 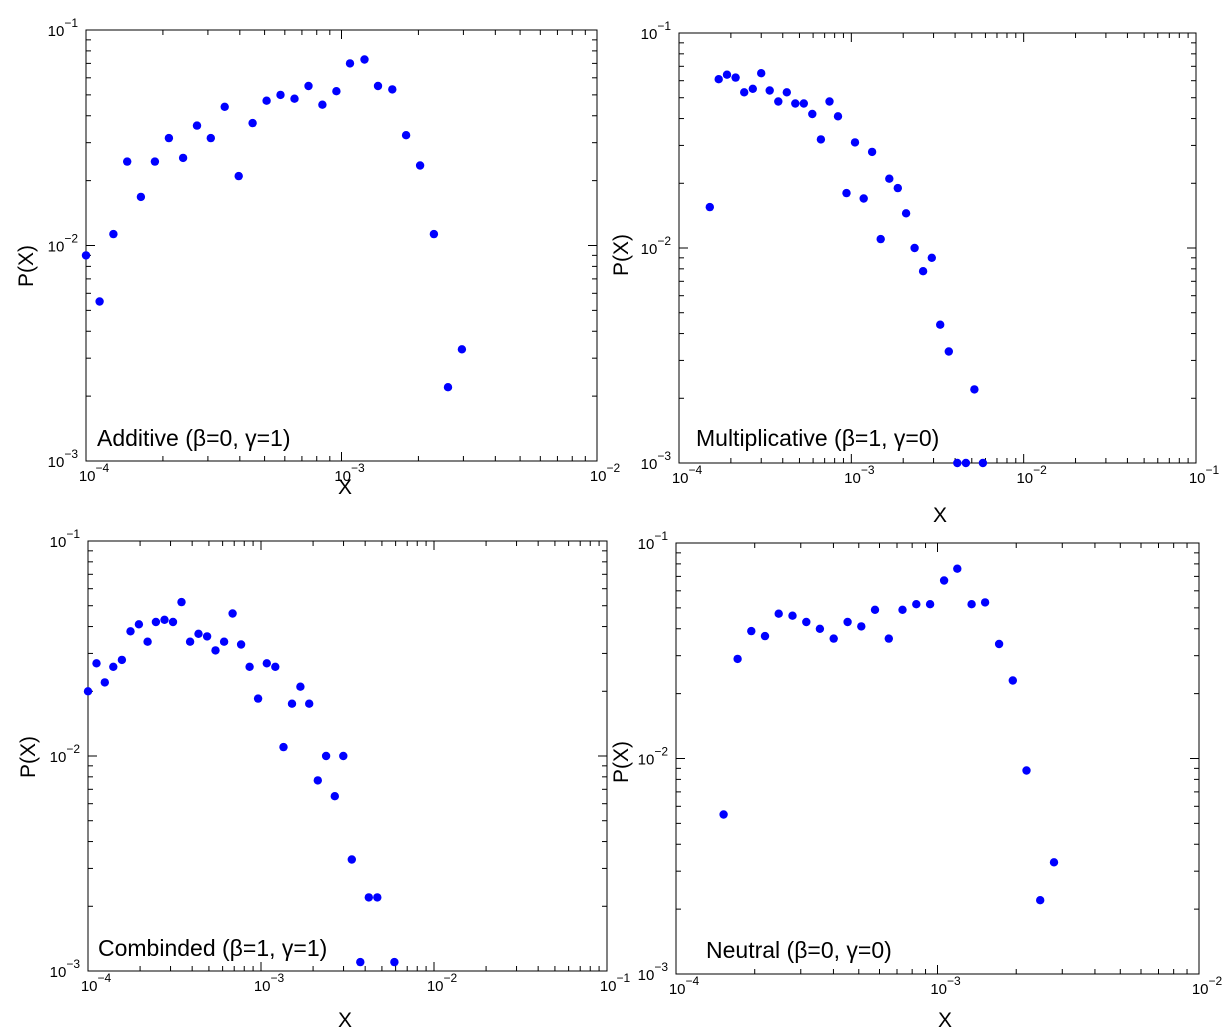 I want to click on annotation-combined: Combinded (β=1, γ=1), so click(x=212, y=948).